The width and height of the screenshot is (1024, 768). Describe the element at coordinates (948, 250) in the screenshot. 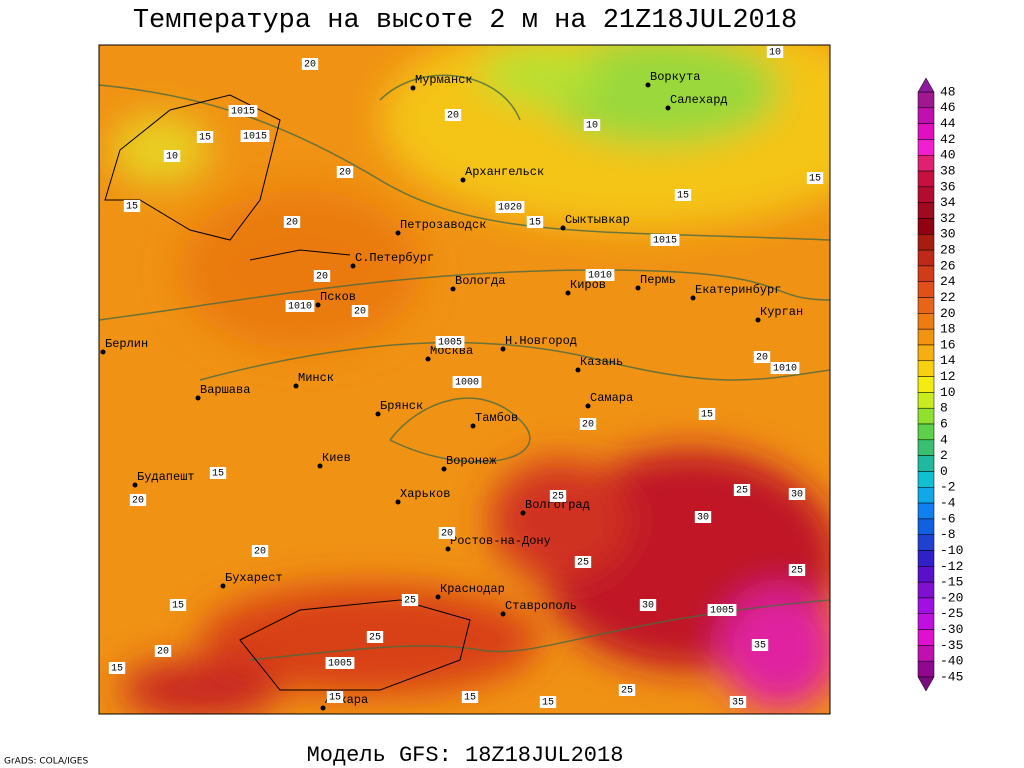

I see `colorbar-label: 28` at that location.